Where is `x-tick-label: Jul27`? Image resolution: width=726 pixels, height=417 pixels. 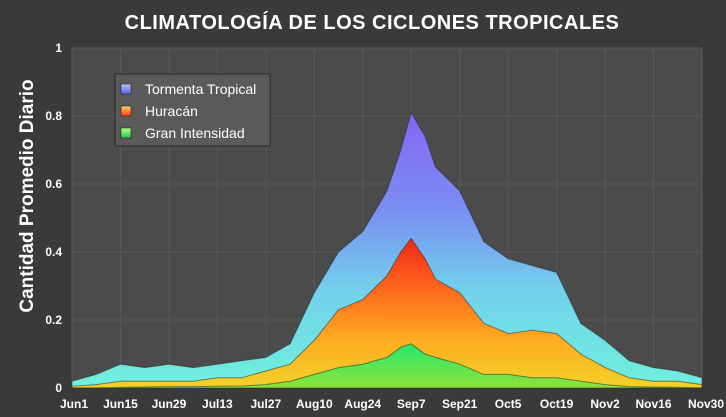
x-tick-label: Jul27 is located at coordinates (266, 404).